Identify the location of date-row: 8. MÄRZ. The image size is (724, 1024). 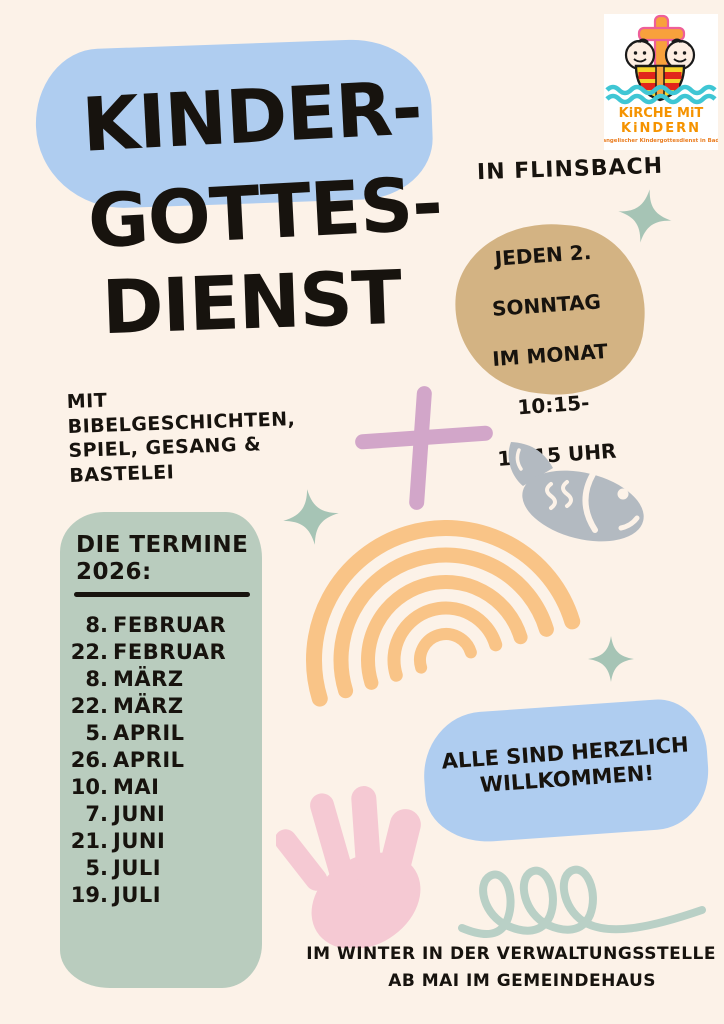
(134, 679).